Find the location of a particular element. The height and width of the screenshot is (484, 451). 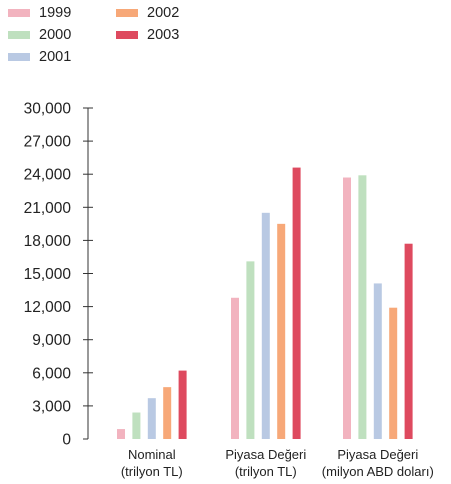

y-tick-label: 6,000 is located at coordinates (51, 373).